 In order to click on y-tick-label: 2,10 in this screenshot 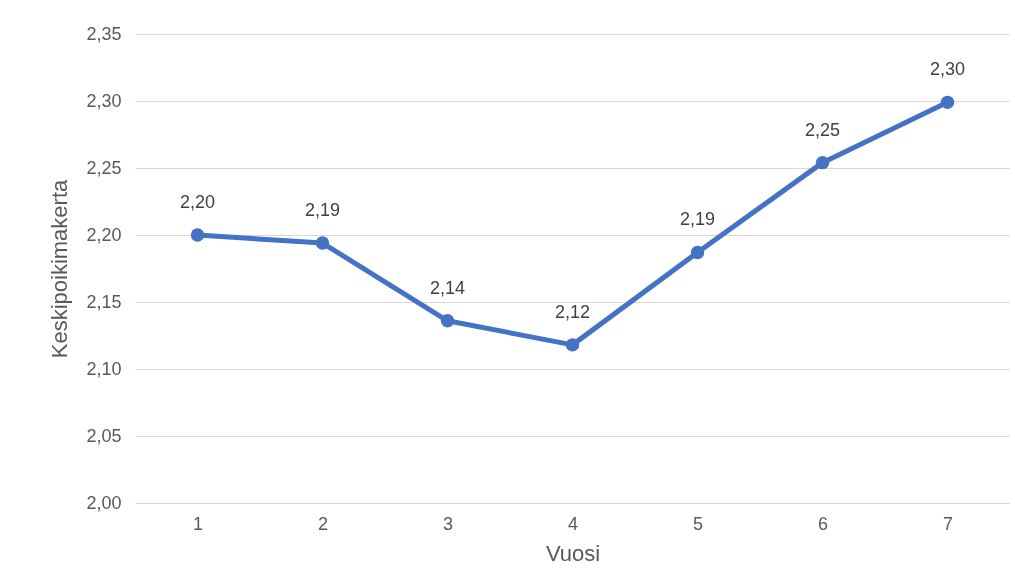, I will do `click(104, 368)`.